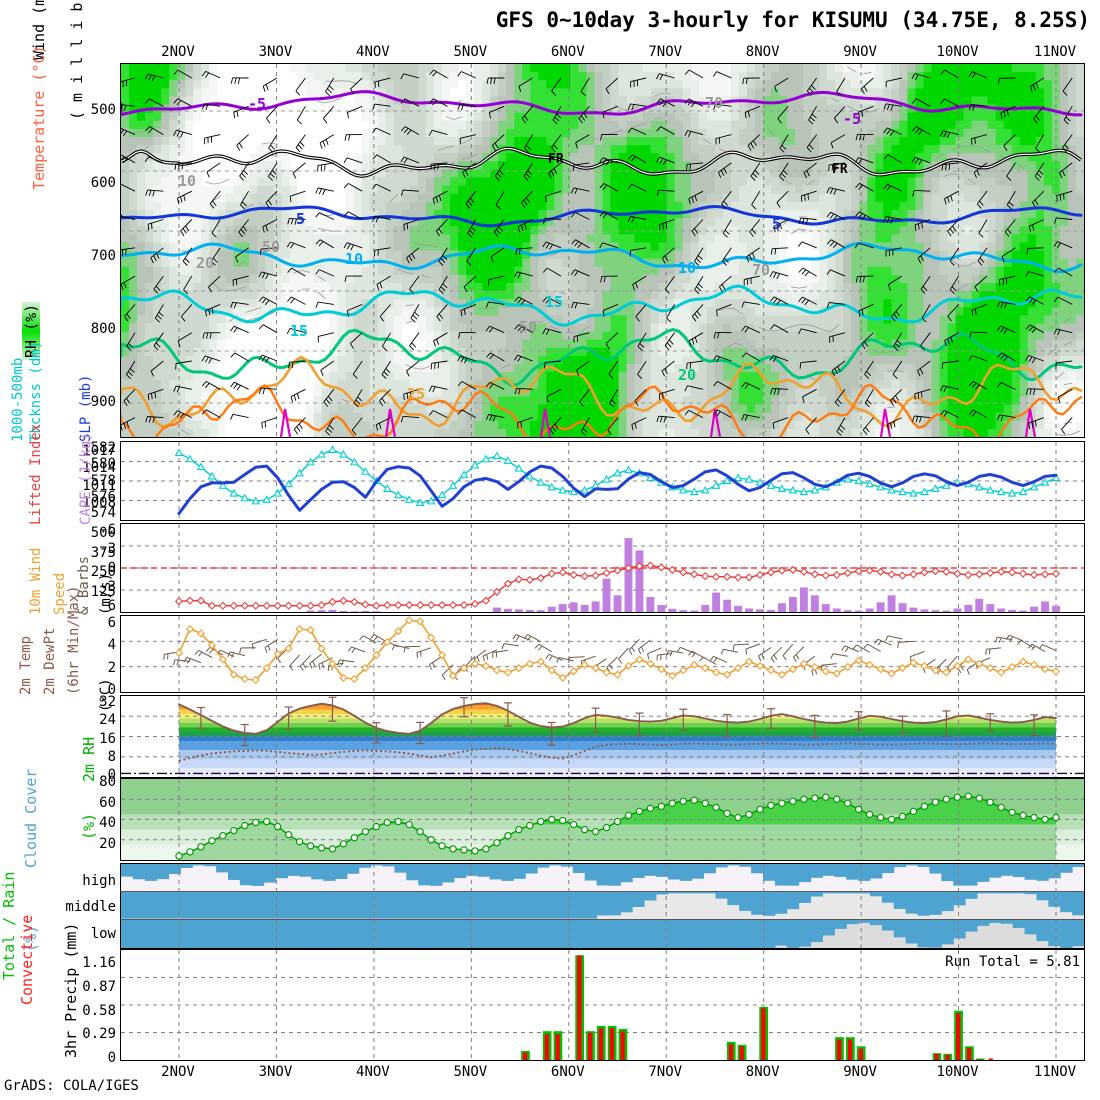  What do you see at coordinates (99, 1010) in the screenshot?
I see `p8ticks-tick: 0.58` at bounding box center [99, 1010].